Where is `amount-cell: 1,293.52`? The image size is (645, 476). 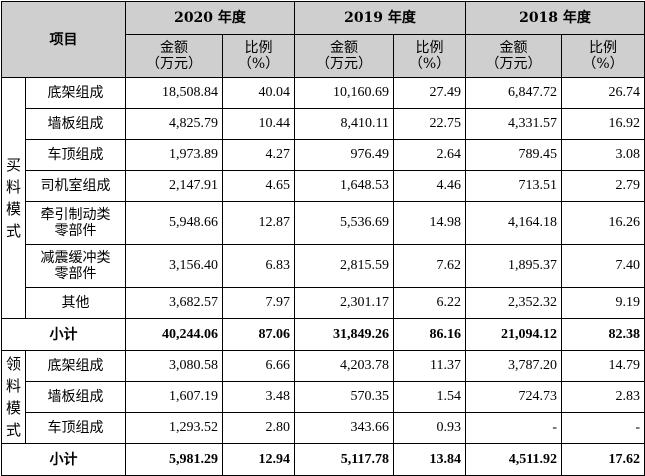
amount-cell: 1,293.52 is located at coordinates (174, 428).